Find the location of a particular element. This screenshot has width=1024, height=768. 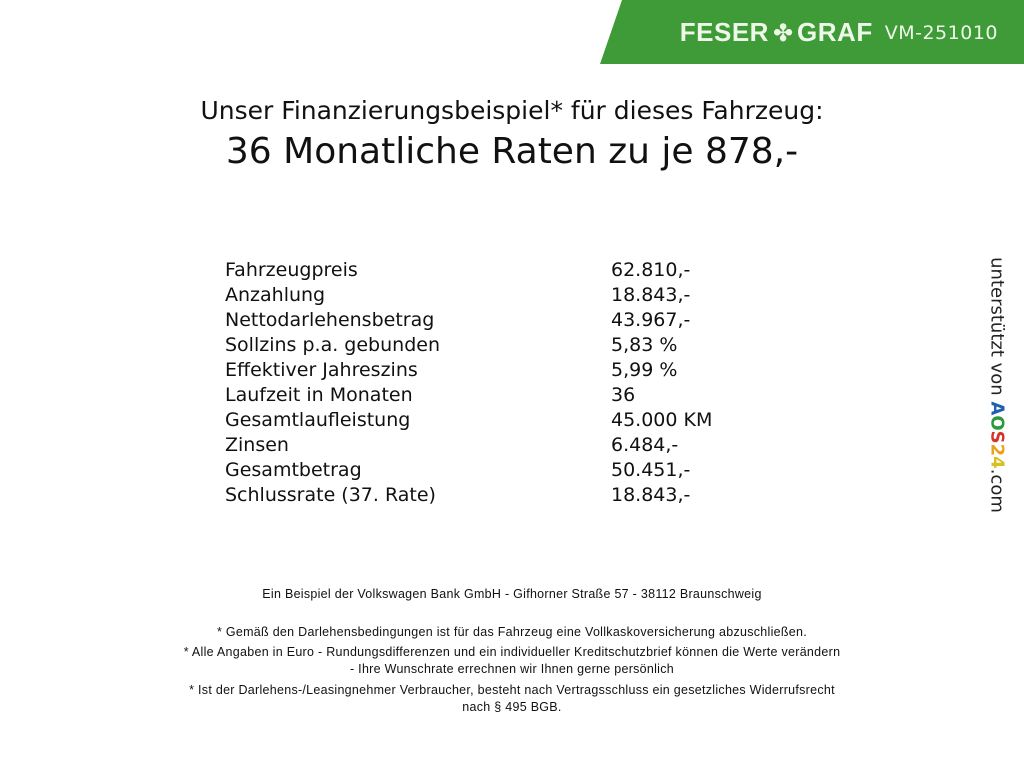

footer-note-3b: nach § 495 BGB. is located at coordinates (512, 706).